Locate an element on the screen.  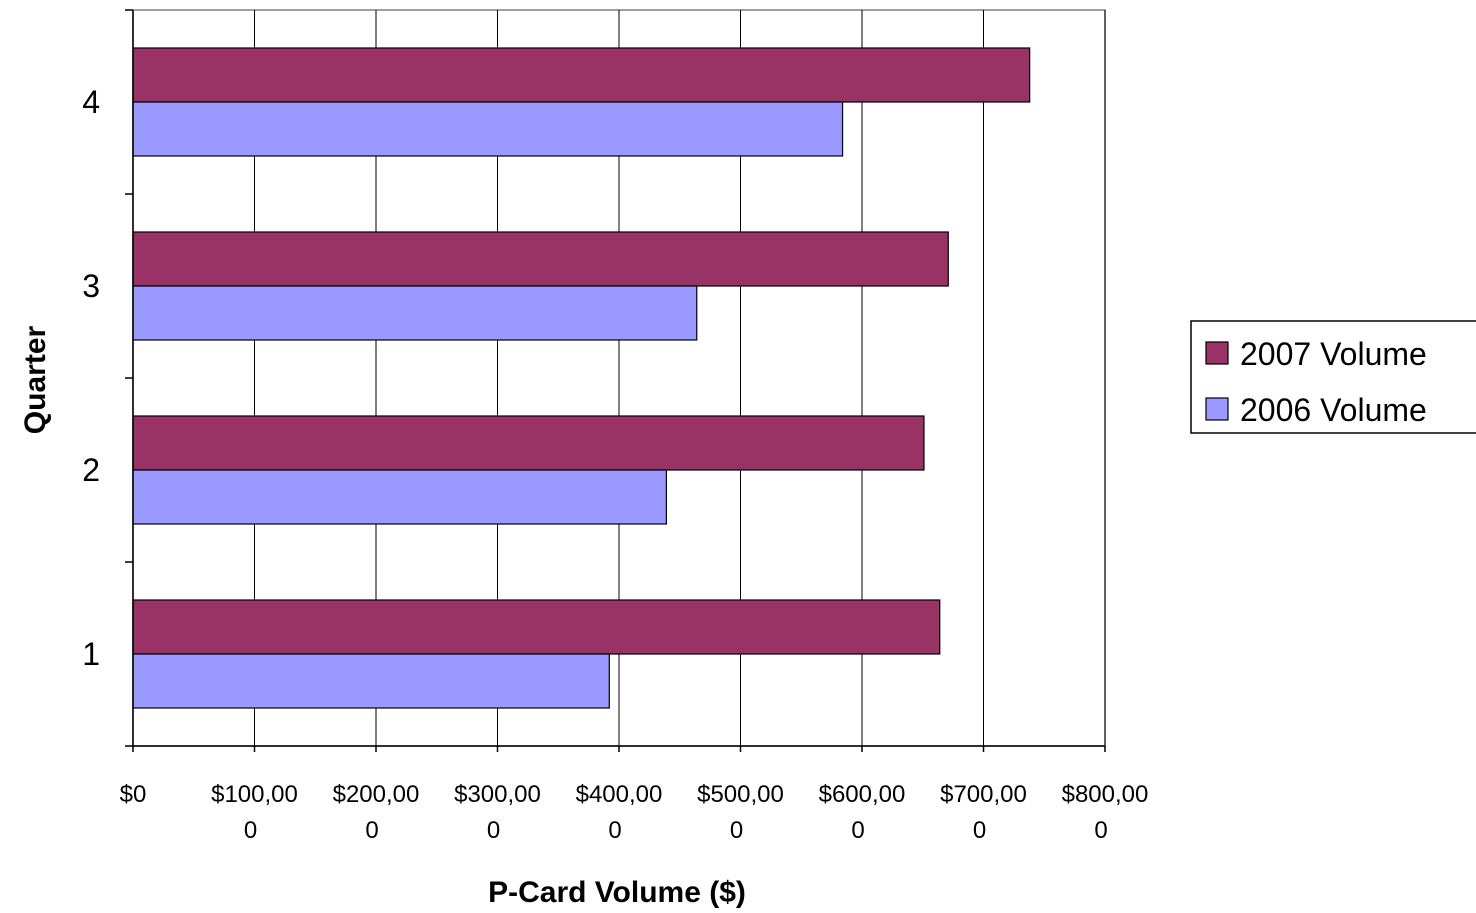
y-axis-title: Quarter is located at coordinates (35, 379).